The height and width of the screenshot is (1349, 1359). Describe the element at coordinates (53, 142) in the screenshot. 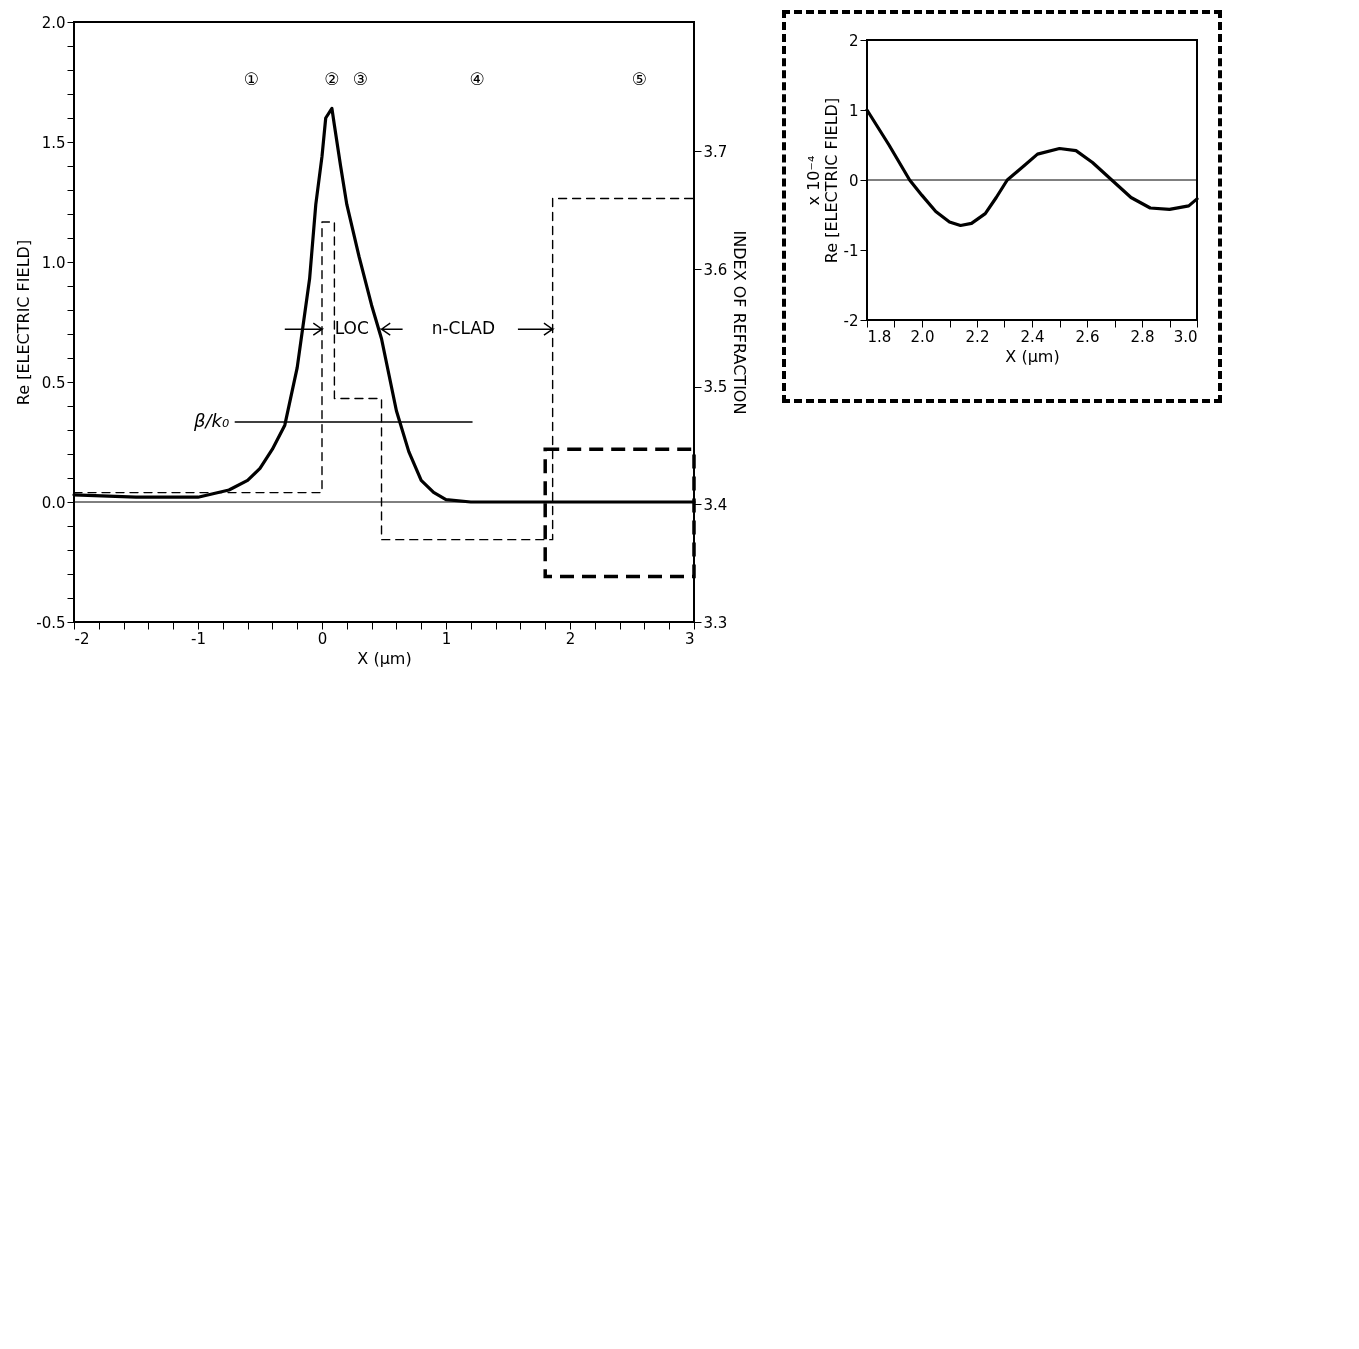

I see `y-tick-label: 1.5` at that location.